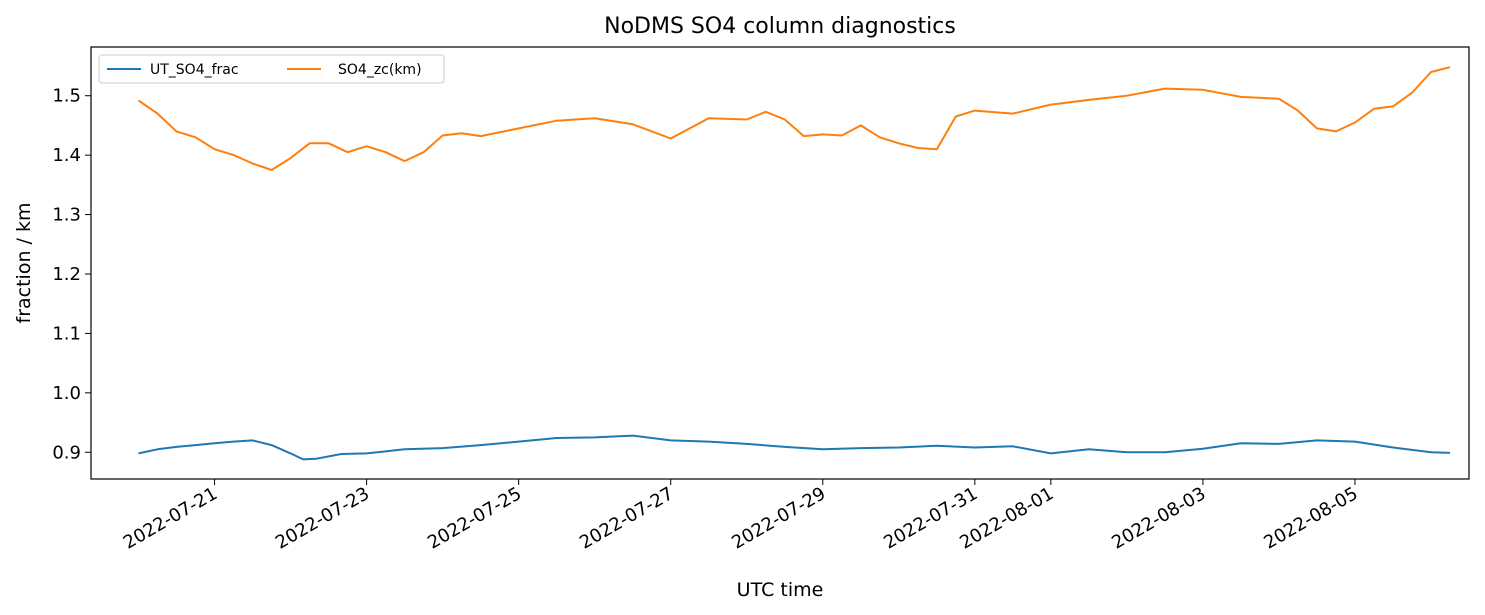  I want to click on y-tick-label: 1.3, so click(66, 215).